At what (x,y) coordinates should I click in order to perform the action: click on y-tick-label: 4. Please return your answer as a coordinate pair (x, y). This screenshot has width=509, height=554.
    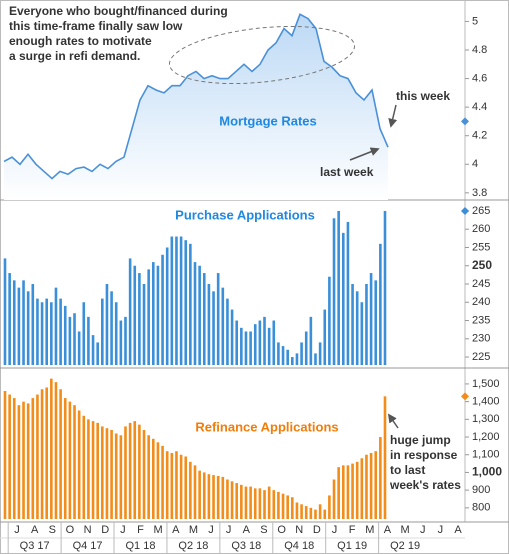
    Looking at the image, I should click on (475, 164).